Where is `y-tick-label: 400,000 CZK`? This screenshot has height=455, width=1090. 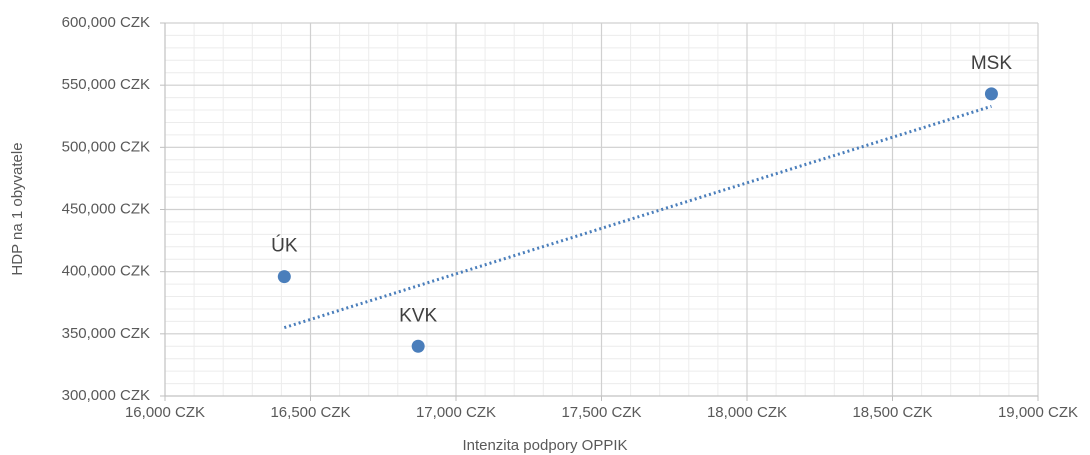
y-tick-label: 400,000 CZK is located at coordinates (106, 271).